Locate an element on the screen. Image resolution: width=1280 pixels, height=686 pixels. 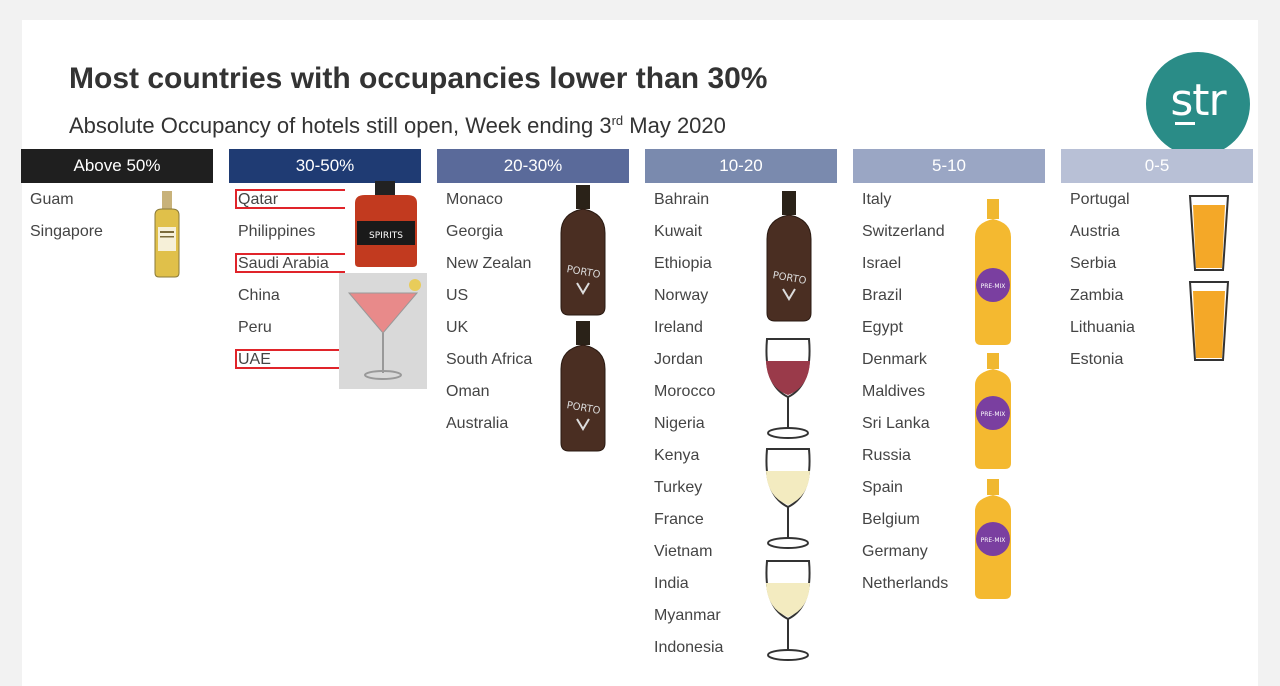
country-item: South Africa is located at coordinates (489, 359).